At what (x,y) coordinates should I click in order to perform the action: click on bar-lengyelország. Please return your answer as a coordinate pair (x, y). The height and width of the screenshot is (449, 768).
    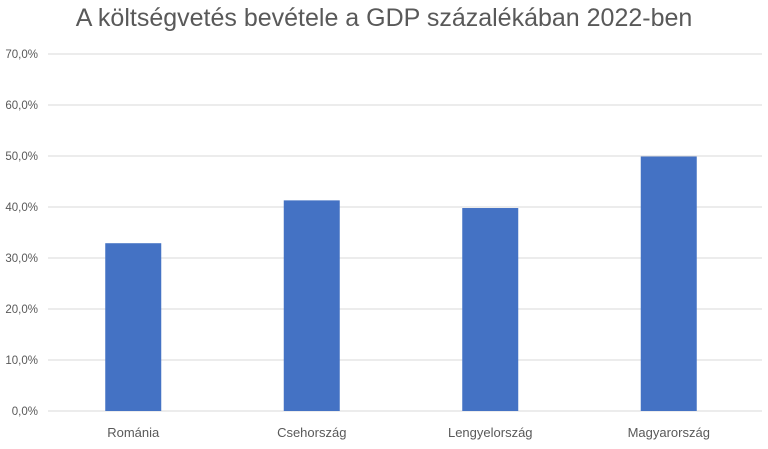
    Looking at the image, I should click on (490, 309).